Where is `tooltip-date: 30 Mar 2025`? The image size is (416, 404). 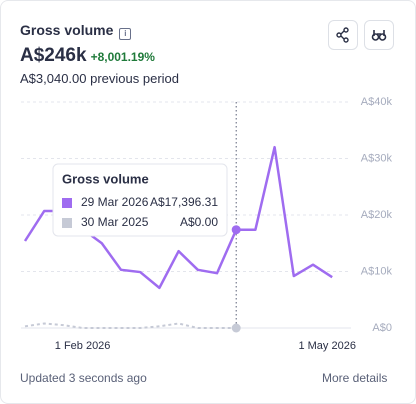 tooltip-date: 30 Mar 2025 is located at coordinates (115, 222).